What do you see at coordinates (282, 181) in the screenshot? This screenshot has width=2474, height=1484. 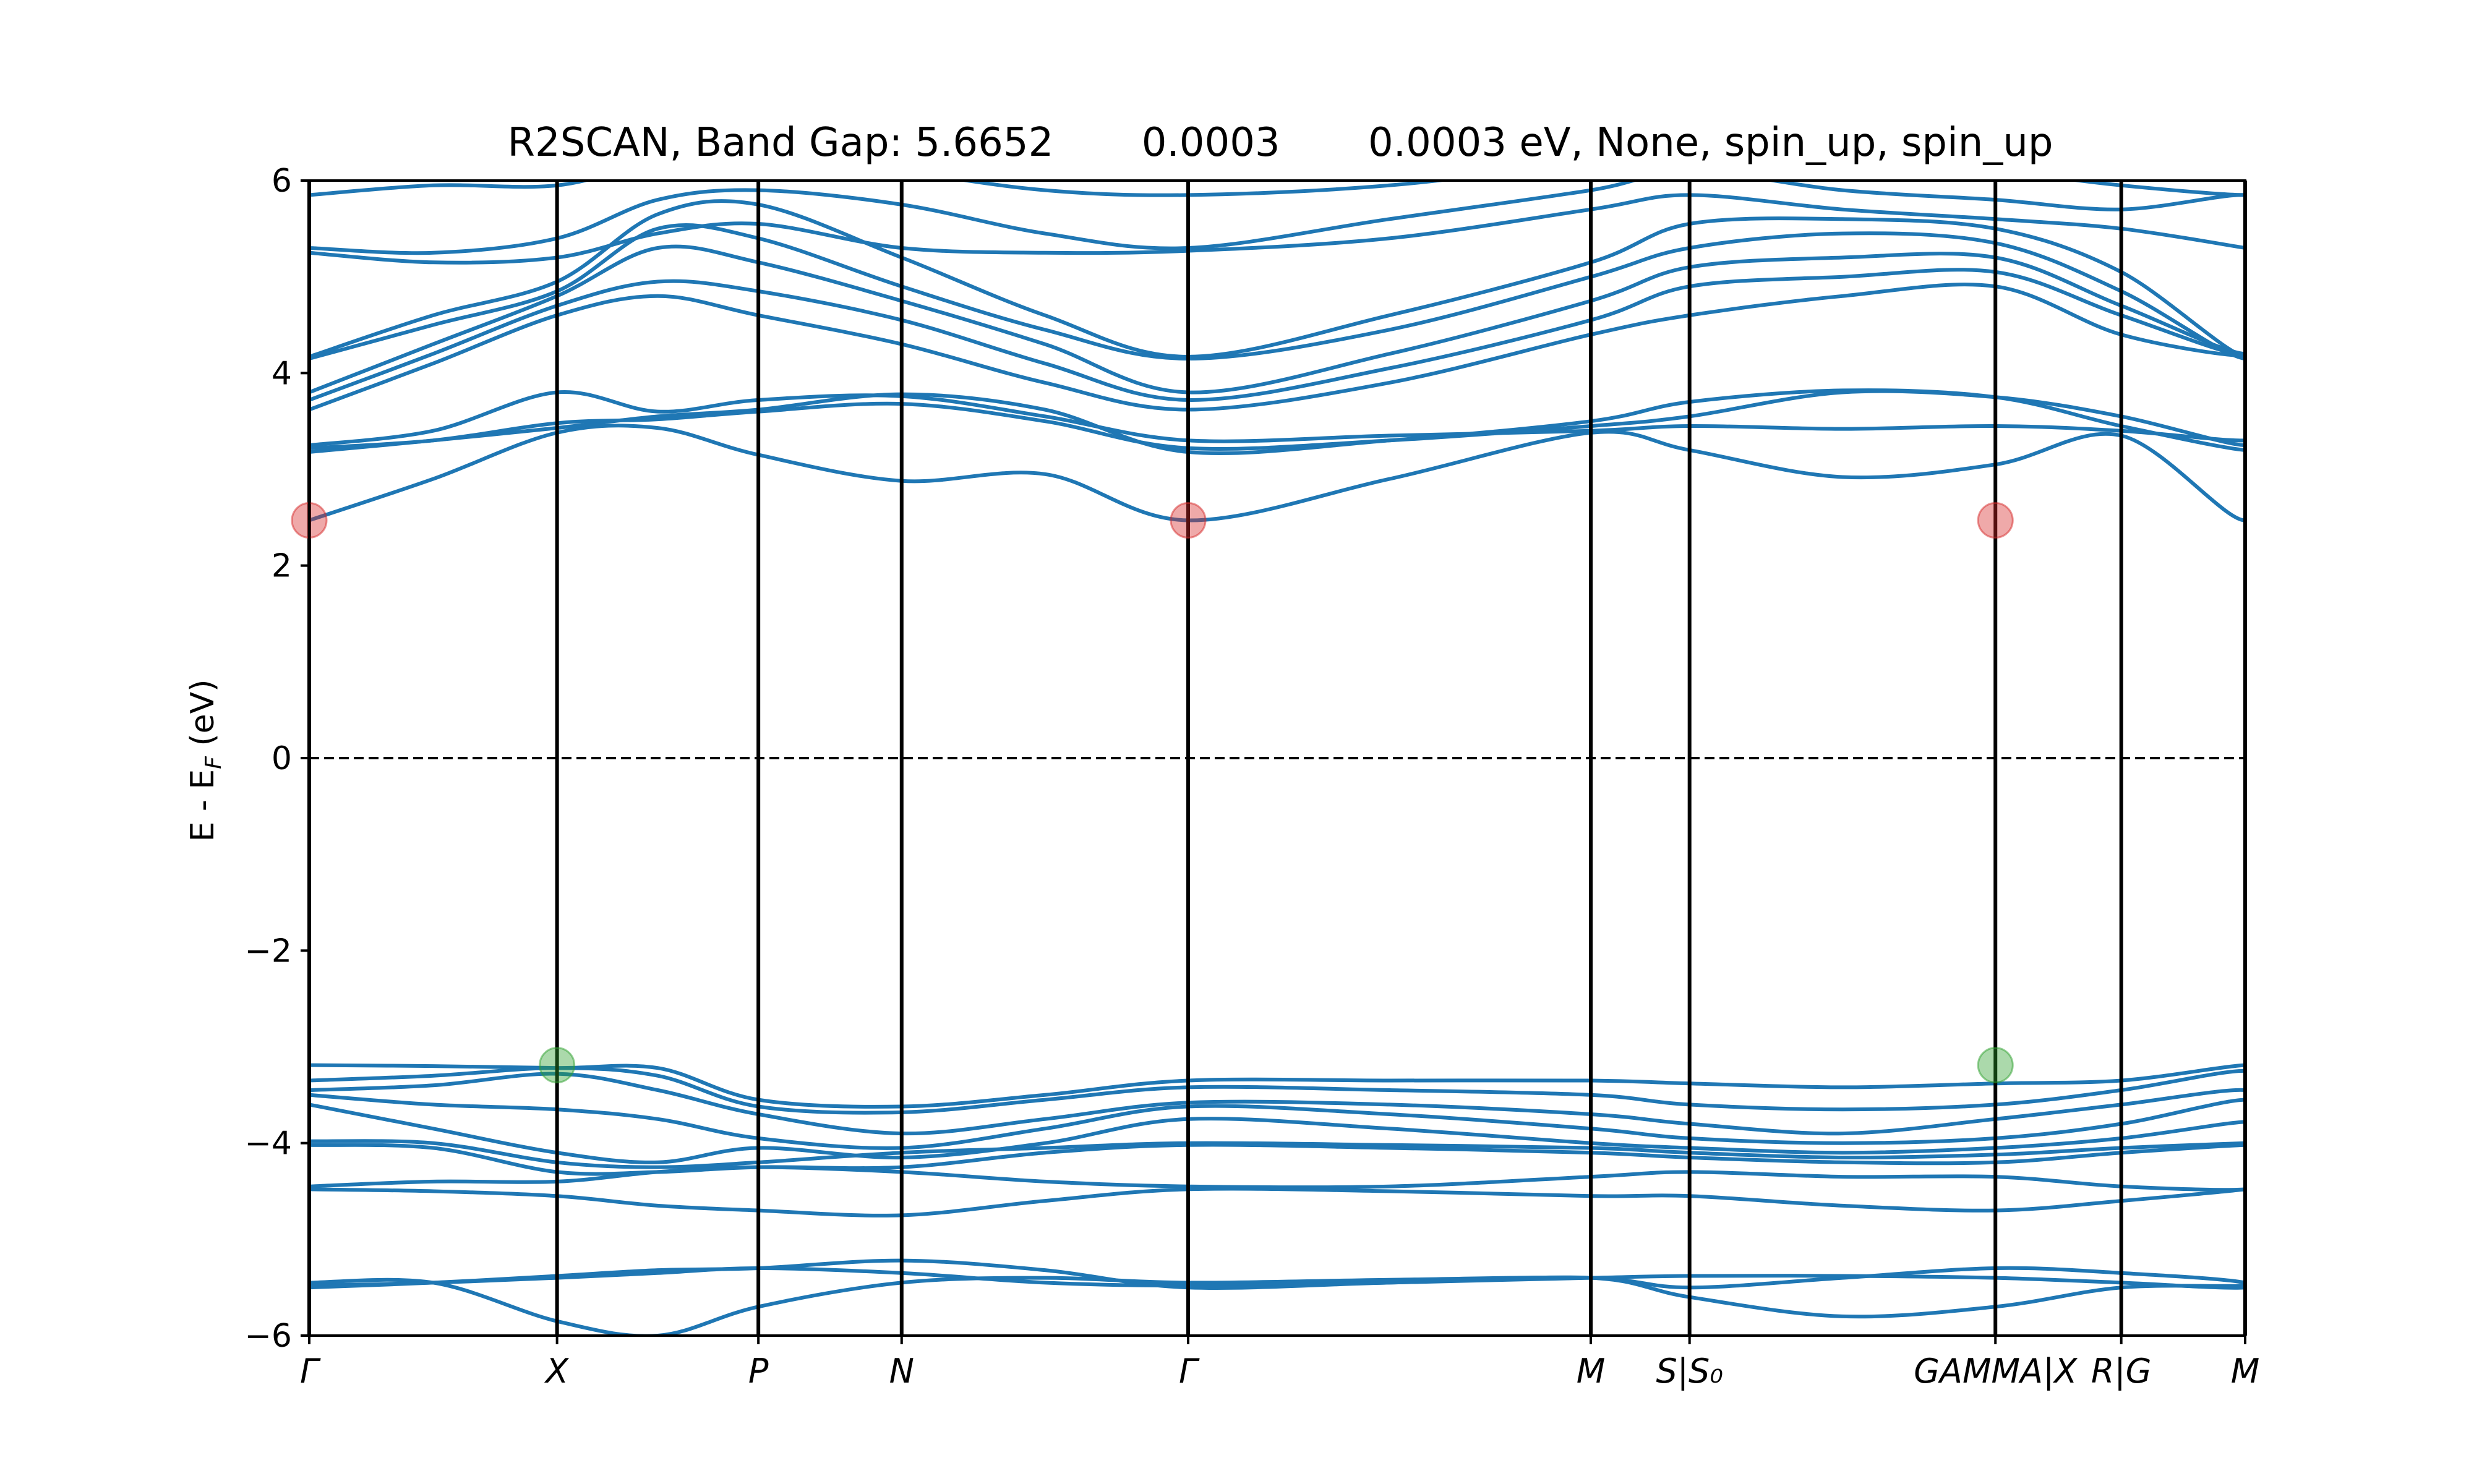 I see `y-tick-label-7: 6` at bounding box center [282, 181].